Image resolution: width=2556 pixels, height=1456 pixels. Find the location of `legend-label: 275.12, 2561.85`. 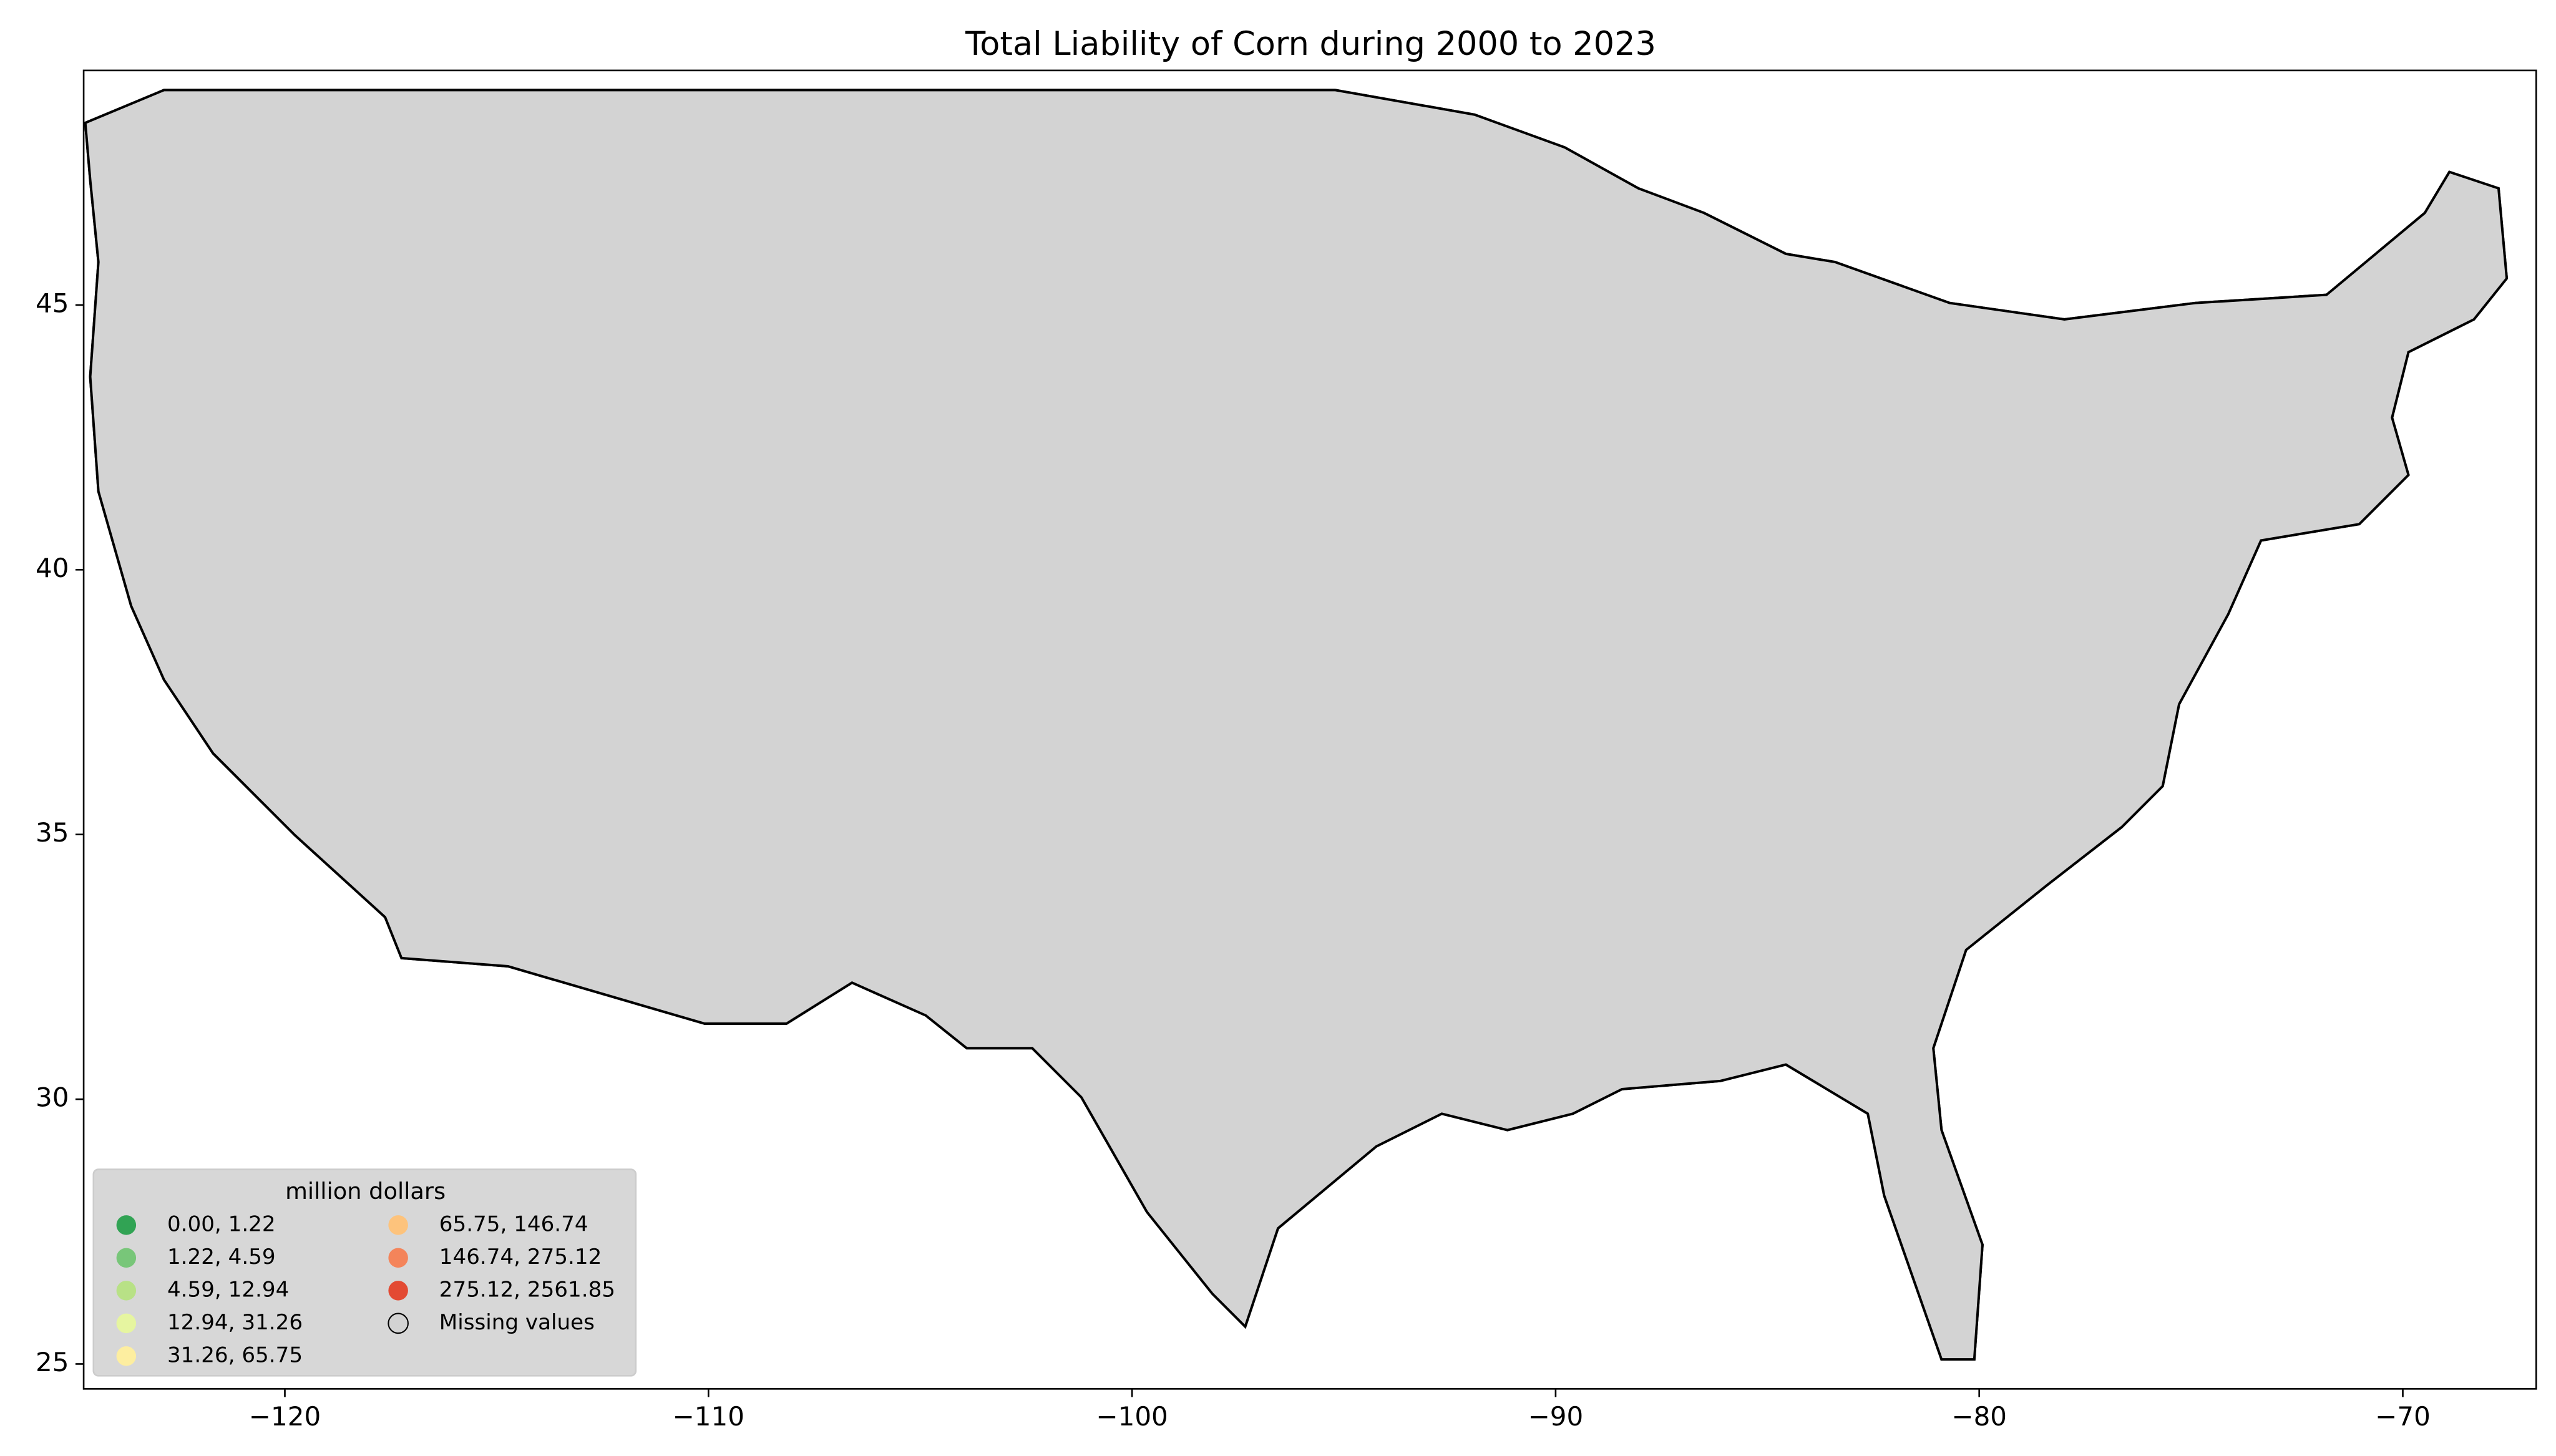

legend-label: 275.12, 2561.85 is located at coordinates (527, 1289).